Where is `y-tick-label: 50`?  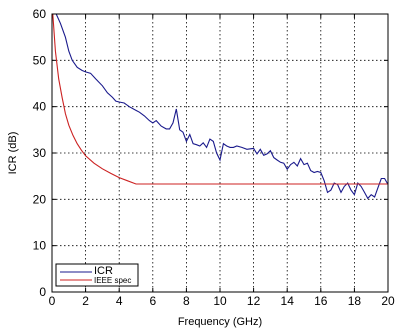
y-tick-label: 50 is located at coordinates (40, 60).